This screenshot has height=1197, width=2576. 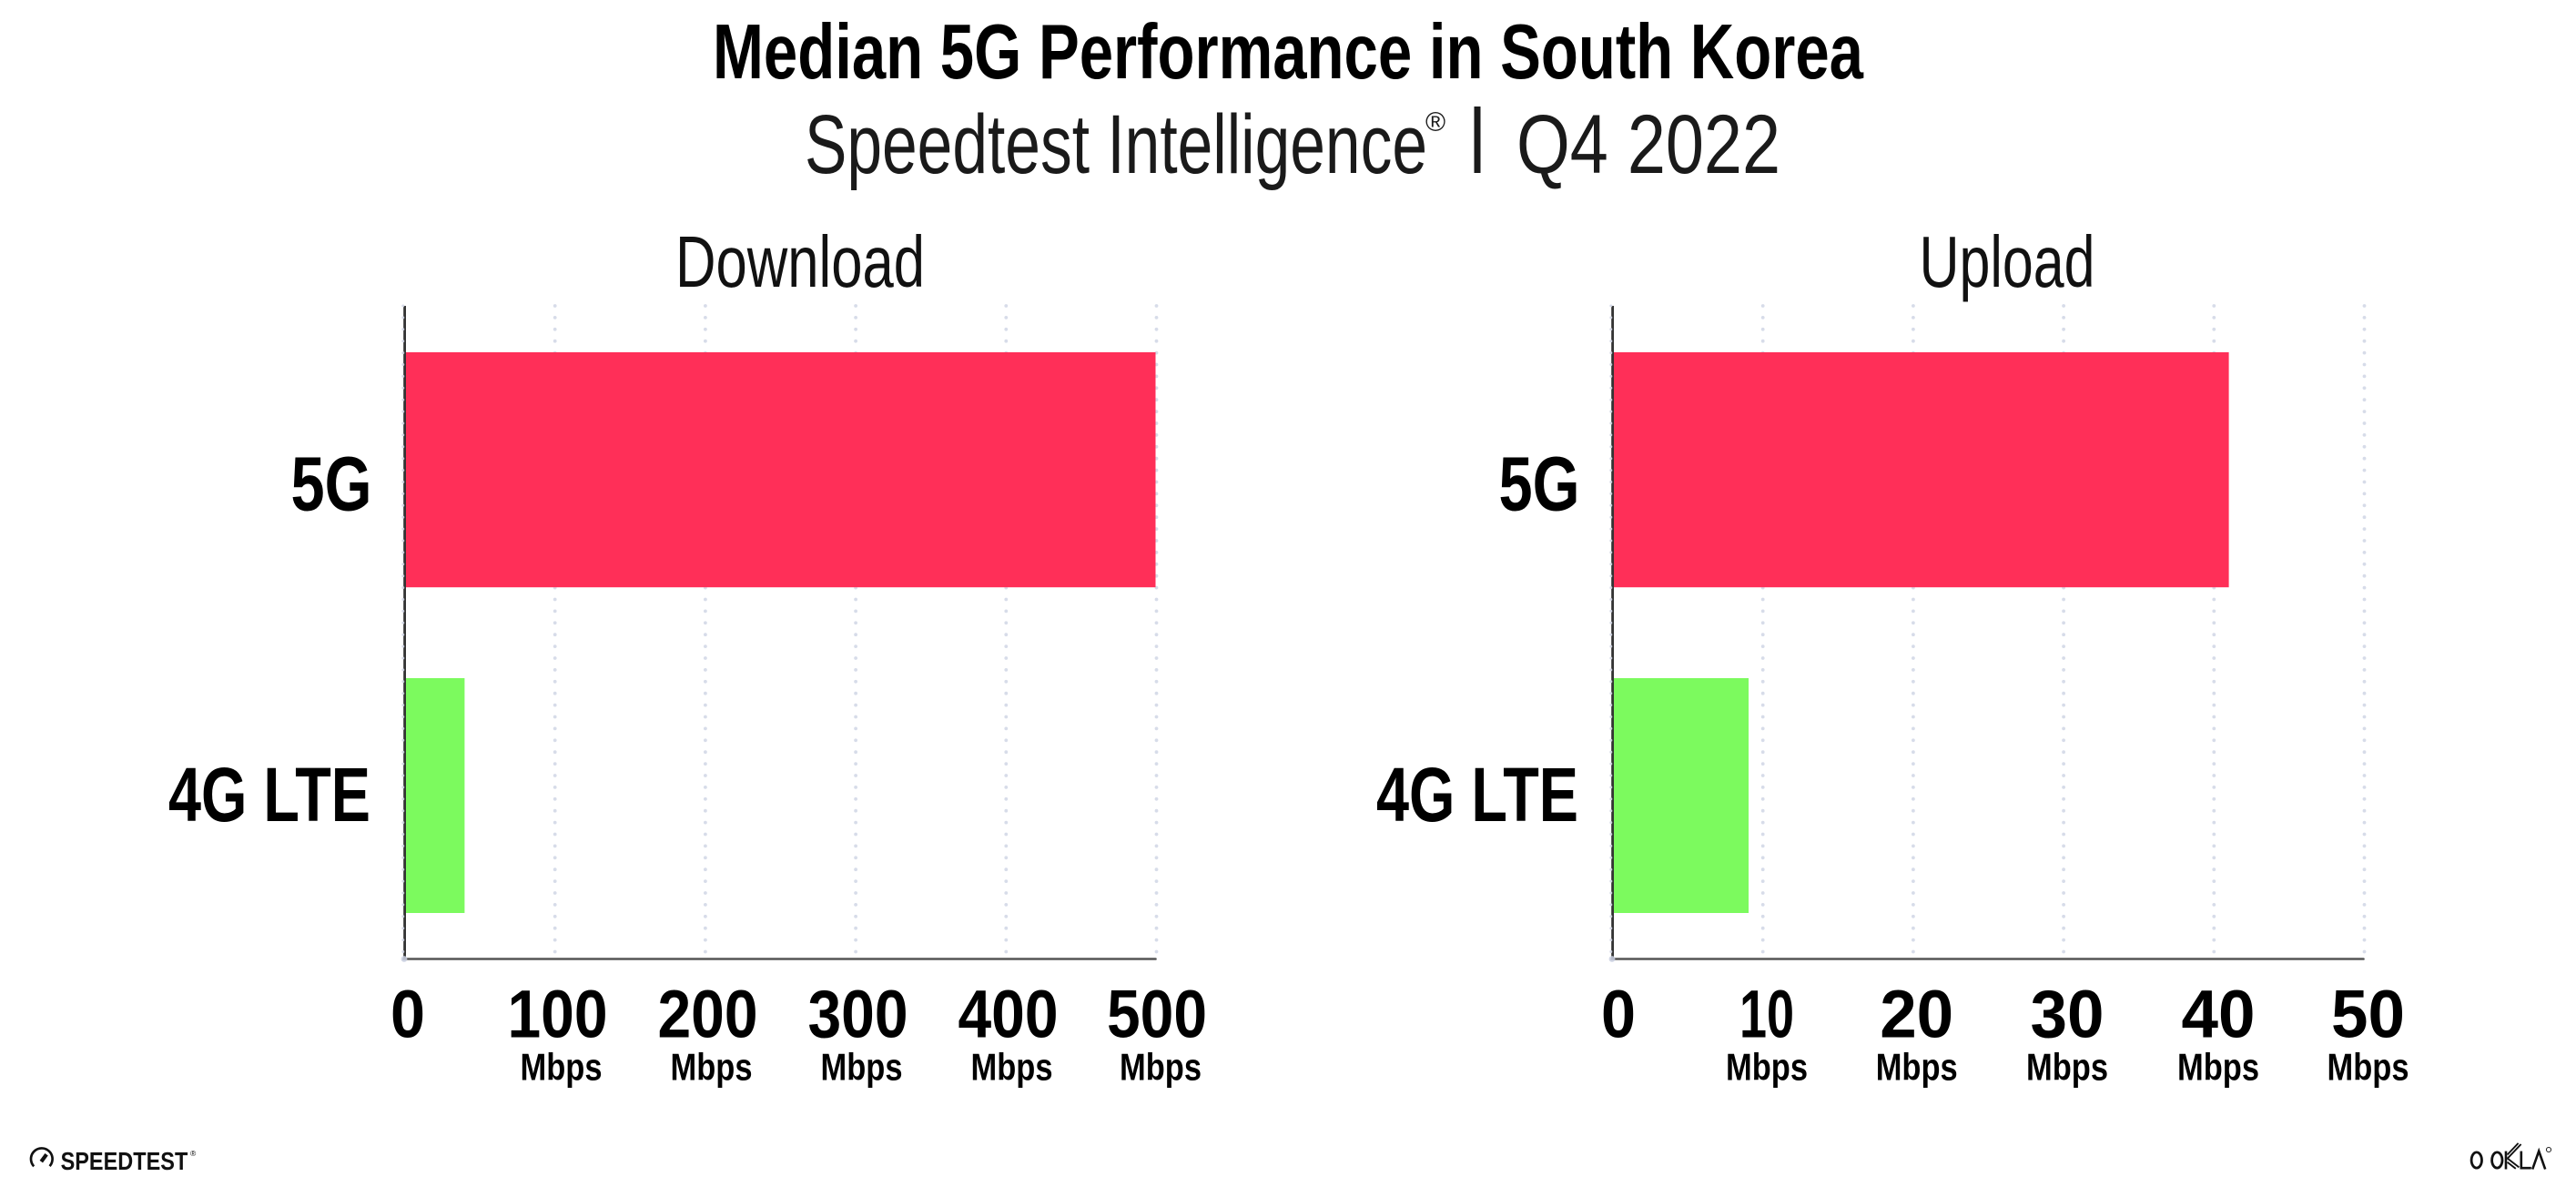 What do you see at coordinates (1116, 145) in the screenshot?
I see `svg-text: Speedtest Intelligence` at bounding box center [1116, 145].